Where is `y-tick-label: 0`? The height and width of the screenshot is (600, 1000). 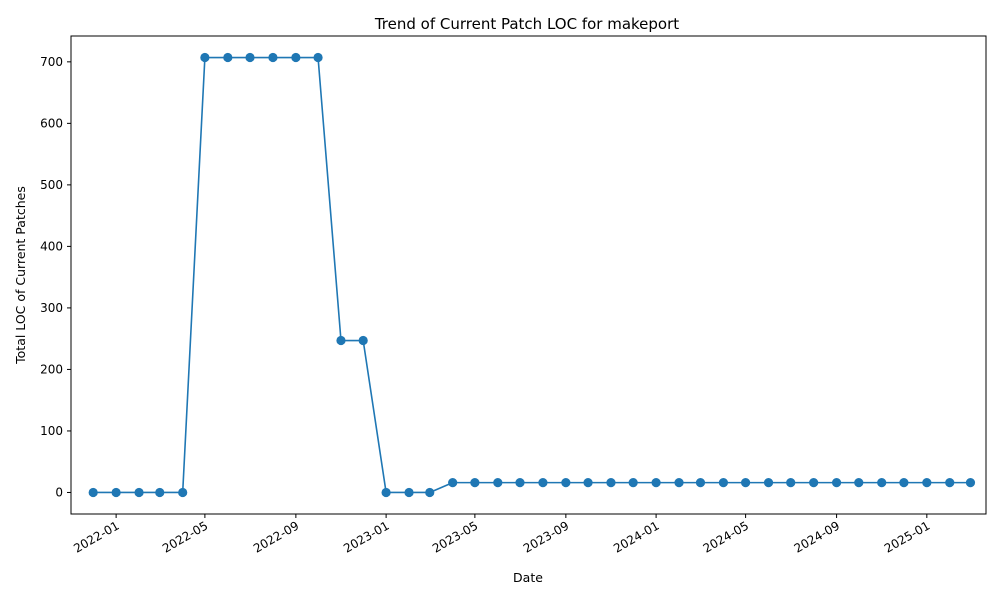
y-tick-label: 0 is located at coordinates (59, 492).